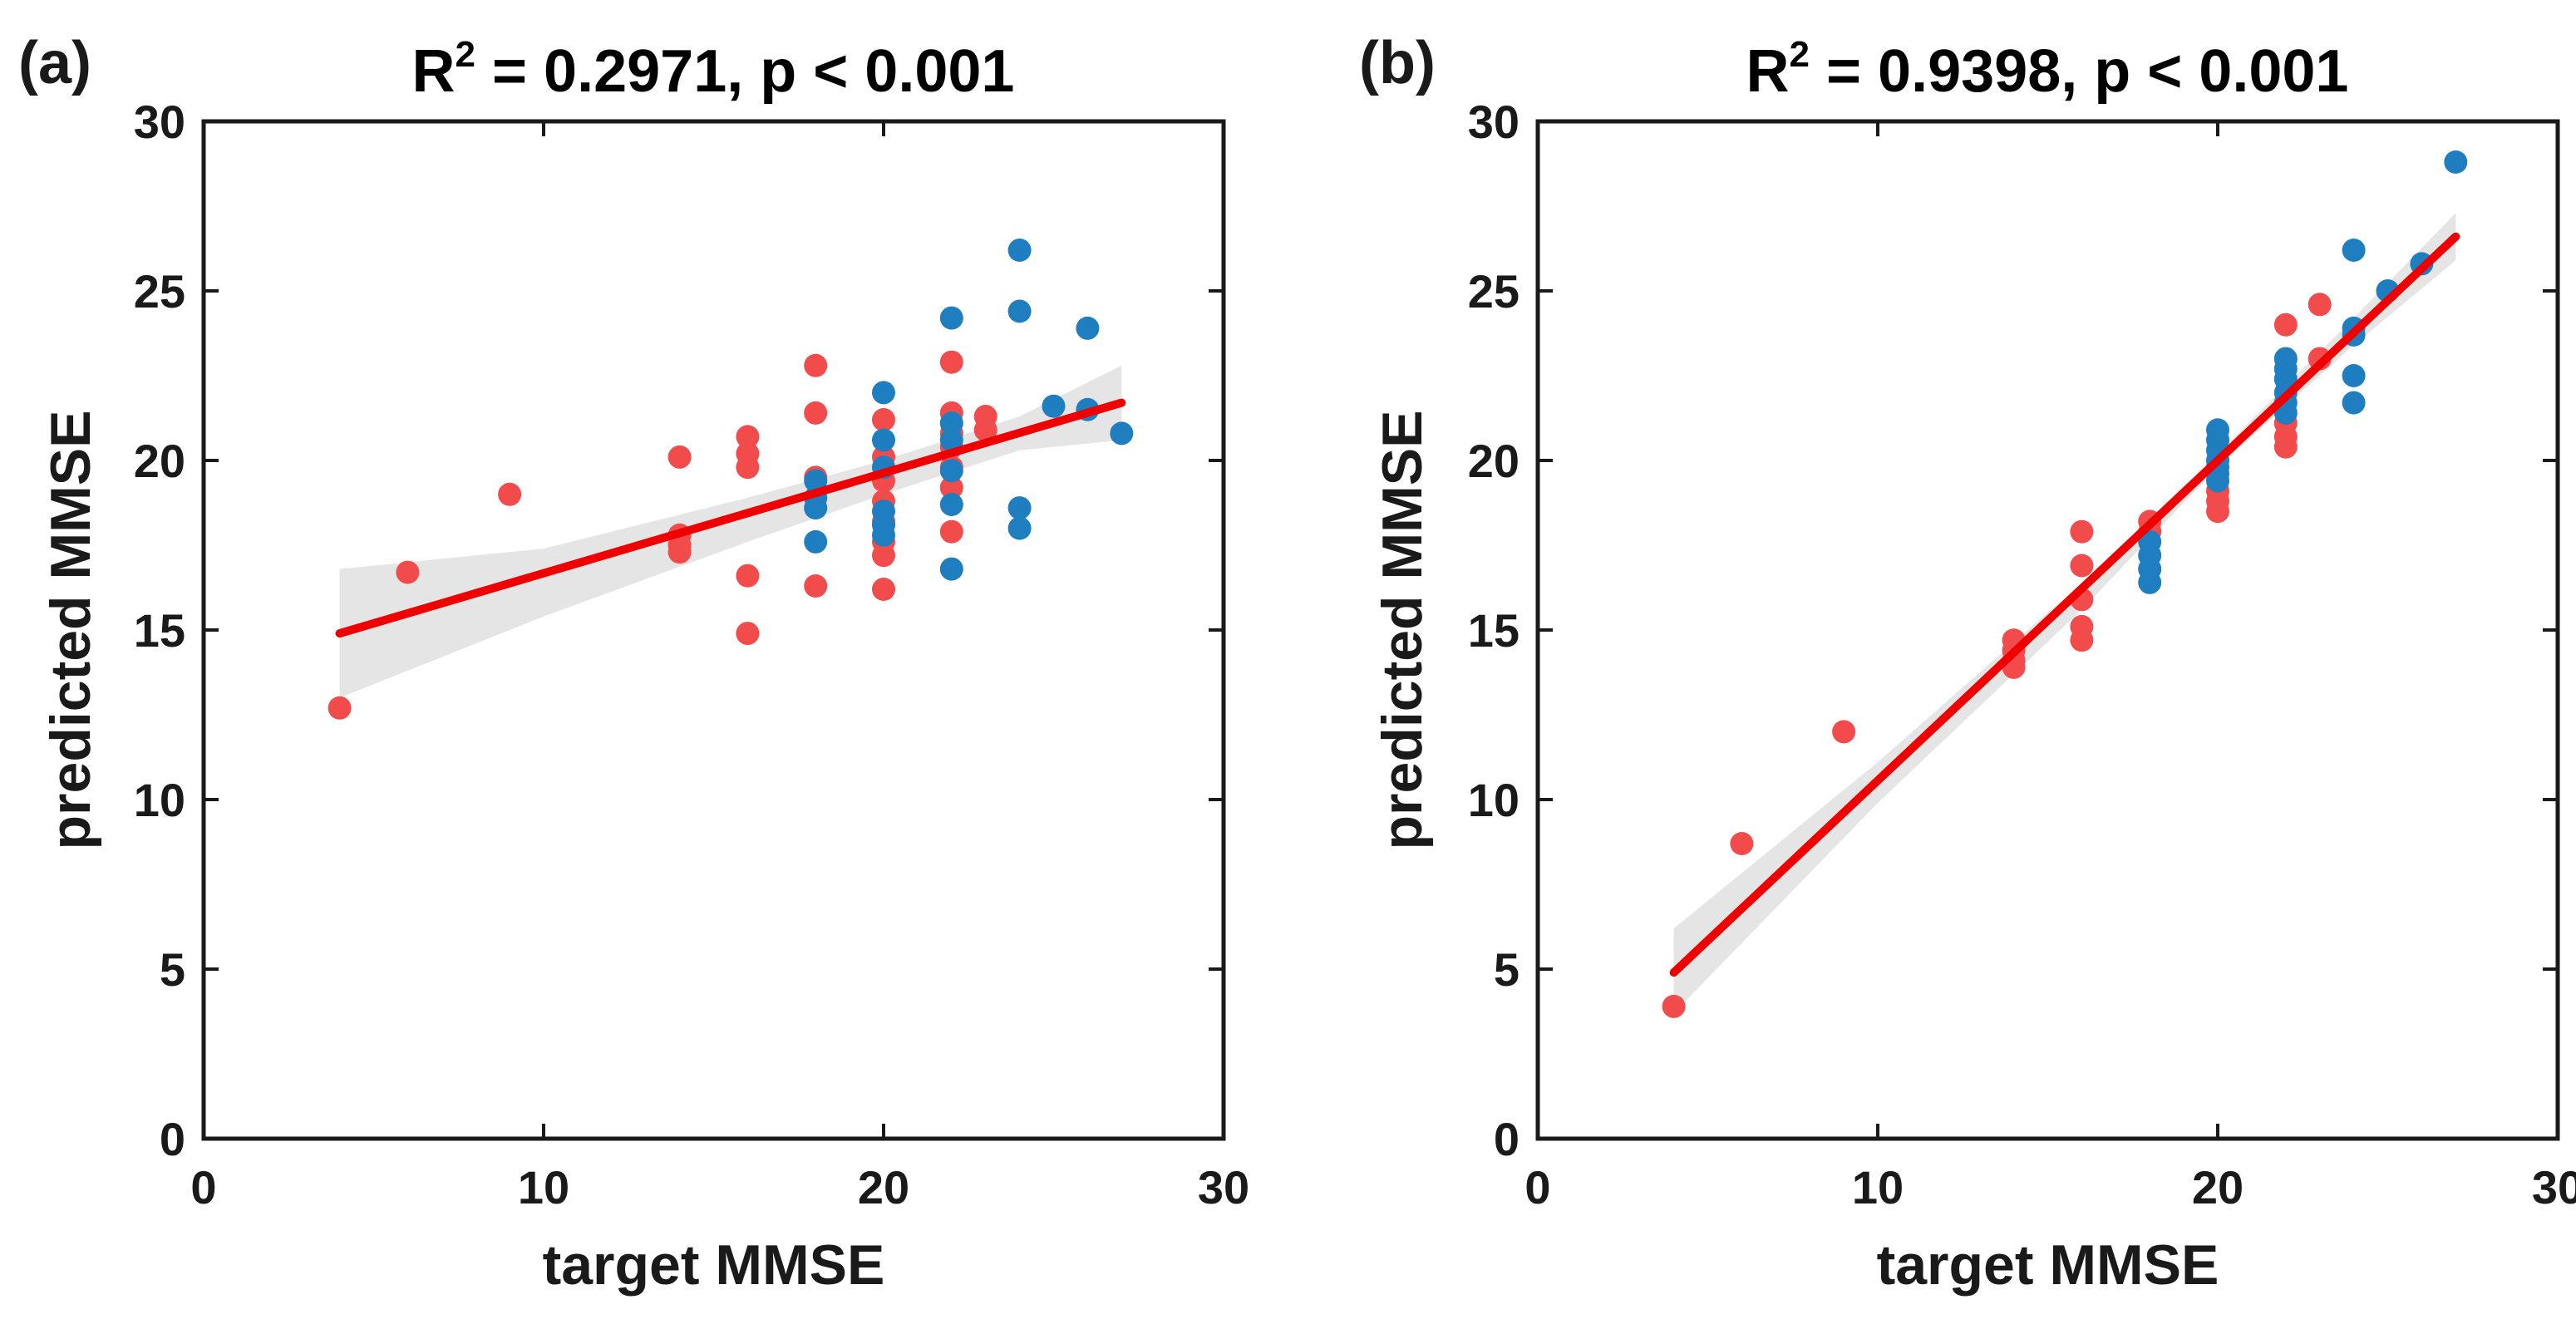 This screenshot has height=1324, width=2576. I want to click on chart-title: R2 = 0.9398, p < 0.001, so click(2047, 69).